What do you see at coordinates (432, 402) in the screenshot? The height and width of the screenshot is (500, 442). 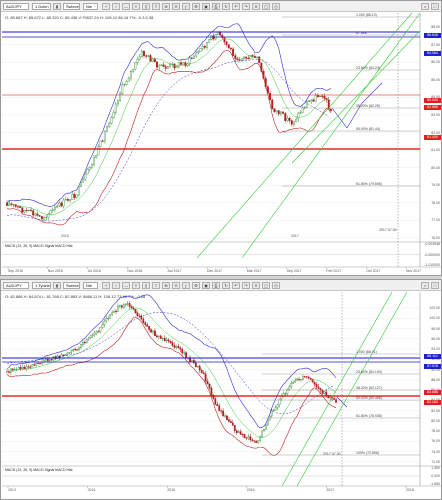 I see `price-tag: 82.263` at bounding box center [432, 402].